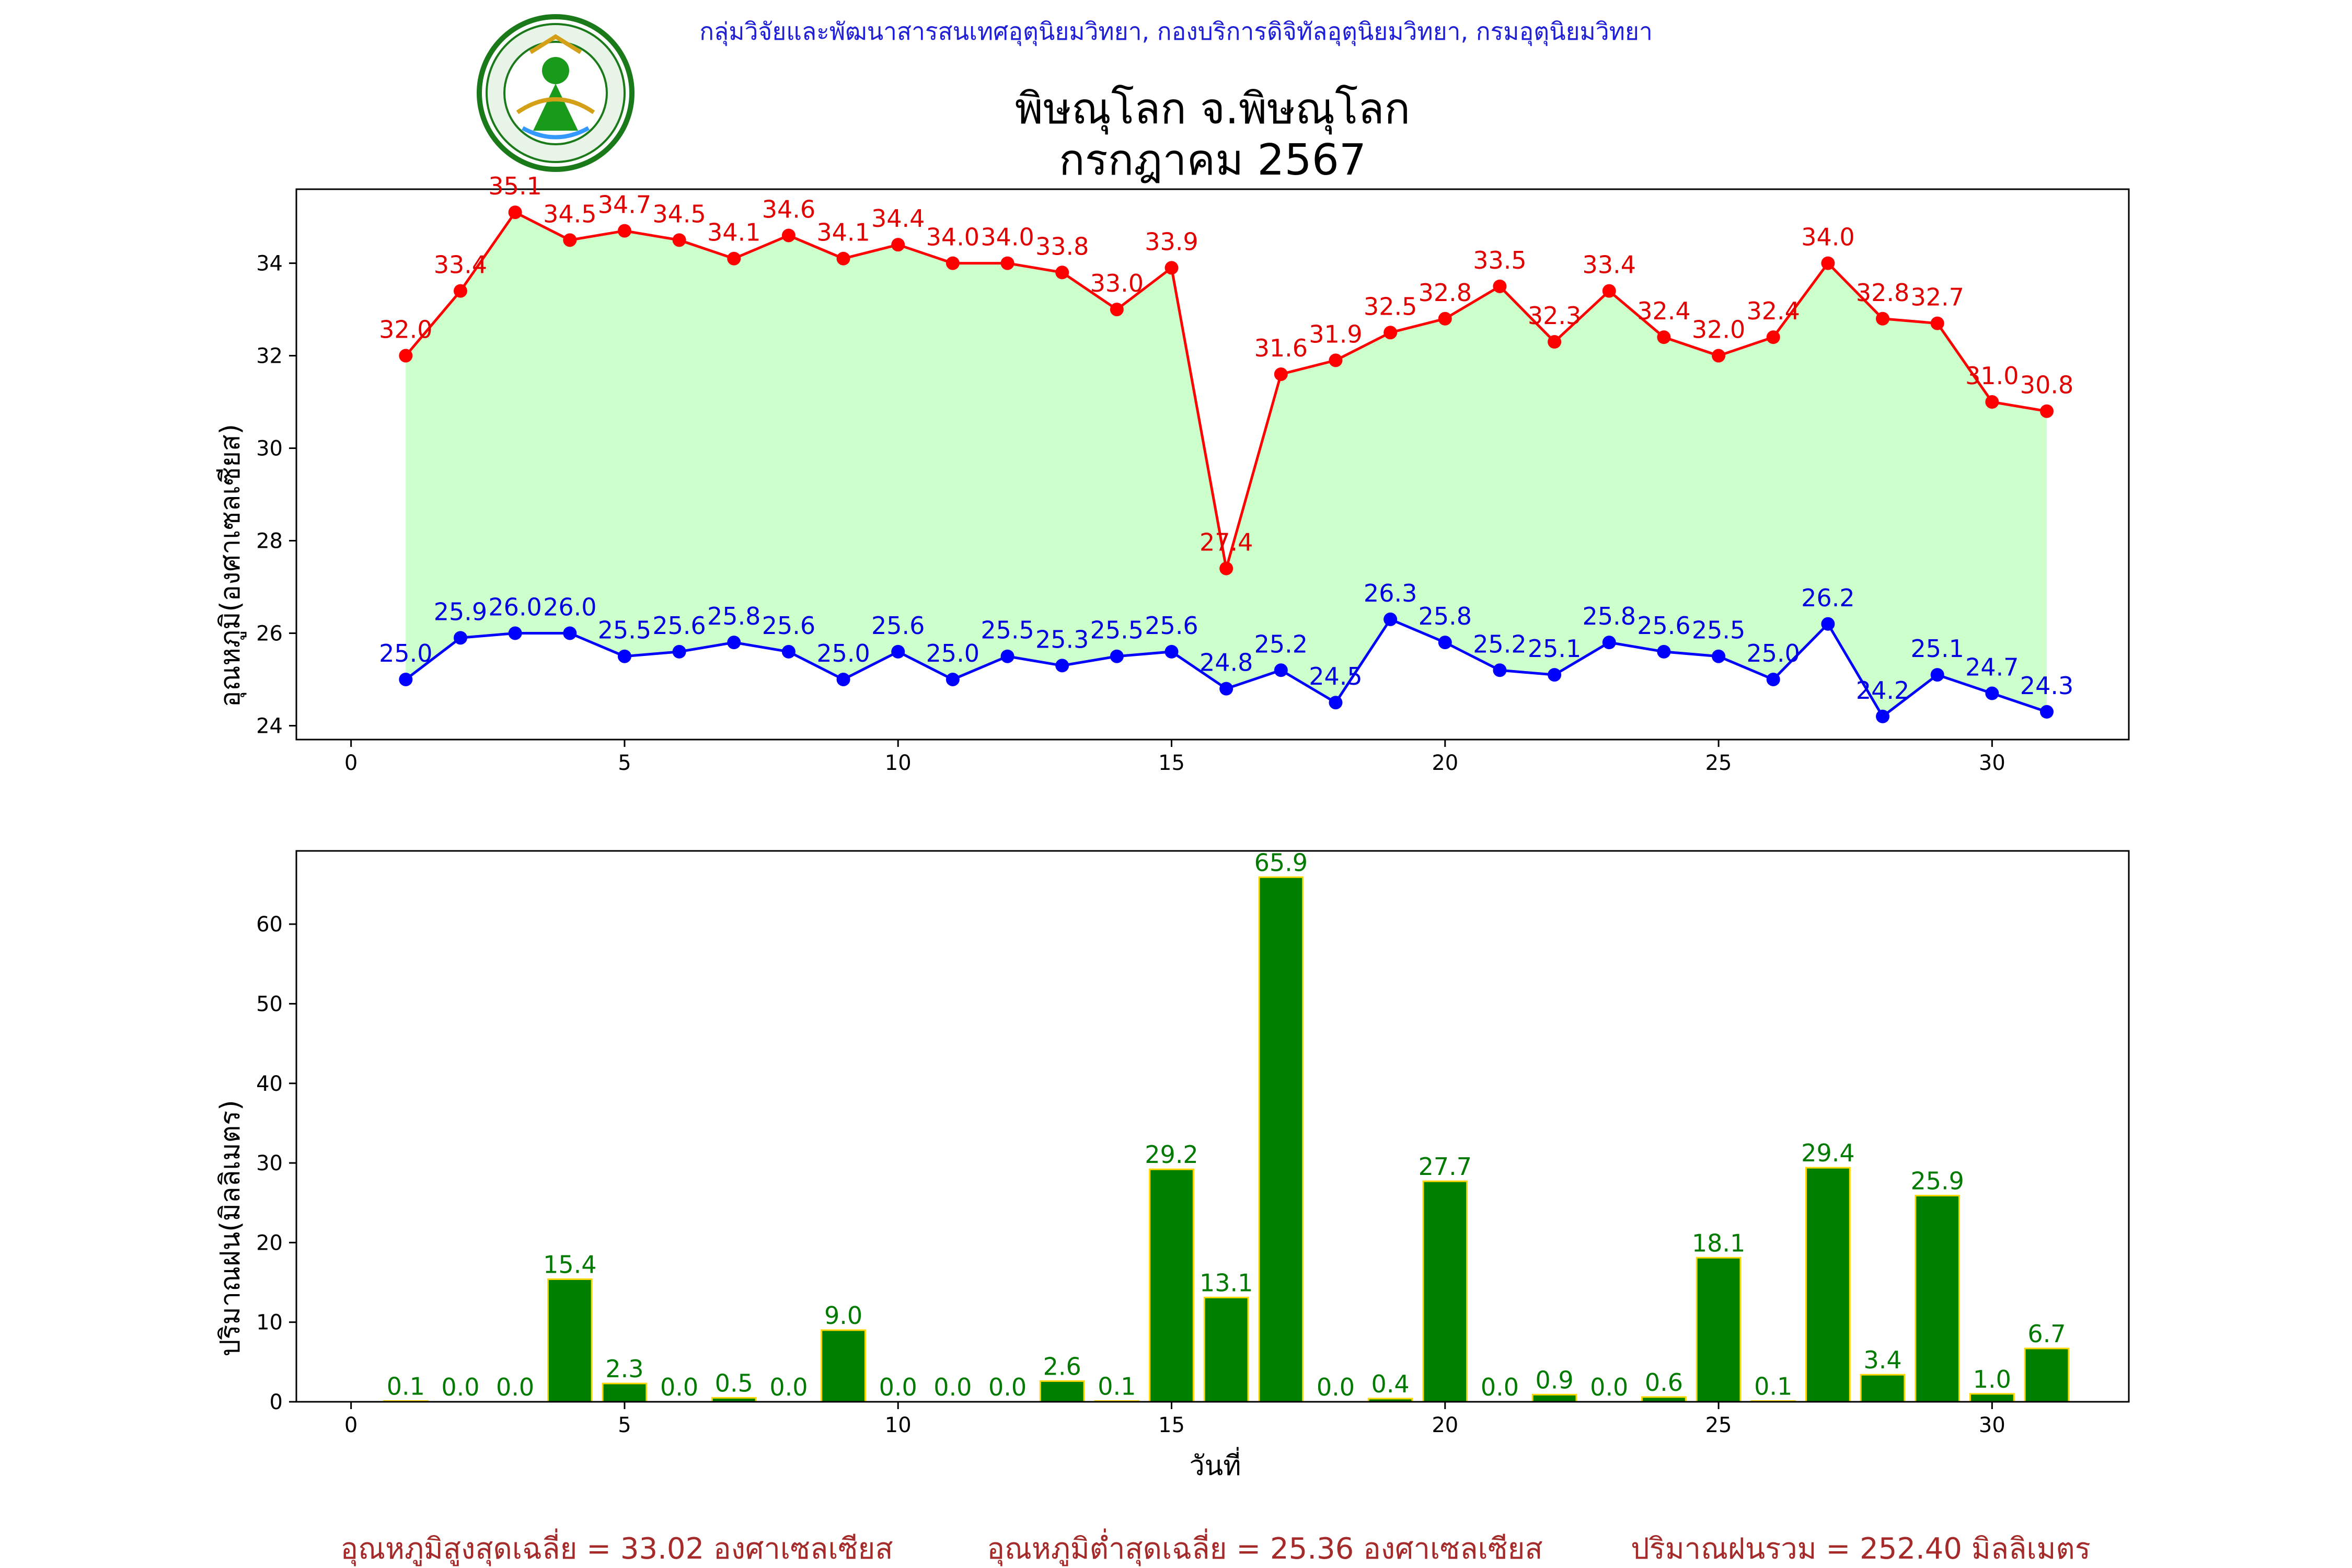 This screenshot has width=2352, height=1568. Describe the element at coordinates (1335, 334) in the screenshot. I see `max-temperature-data-label: 31.9` at that location.